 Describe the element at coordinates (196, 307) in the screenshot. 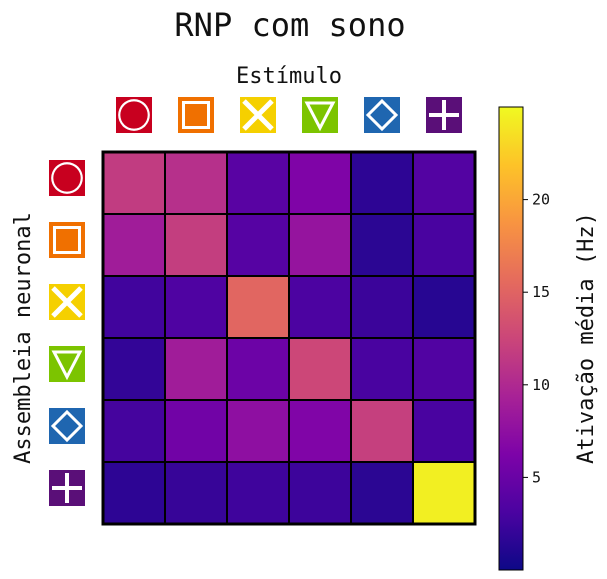

I see `heatmap-cell-r2-c1` at that location.